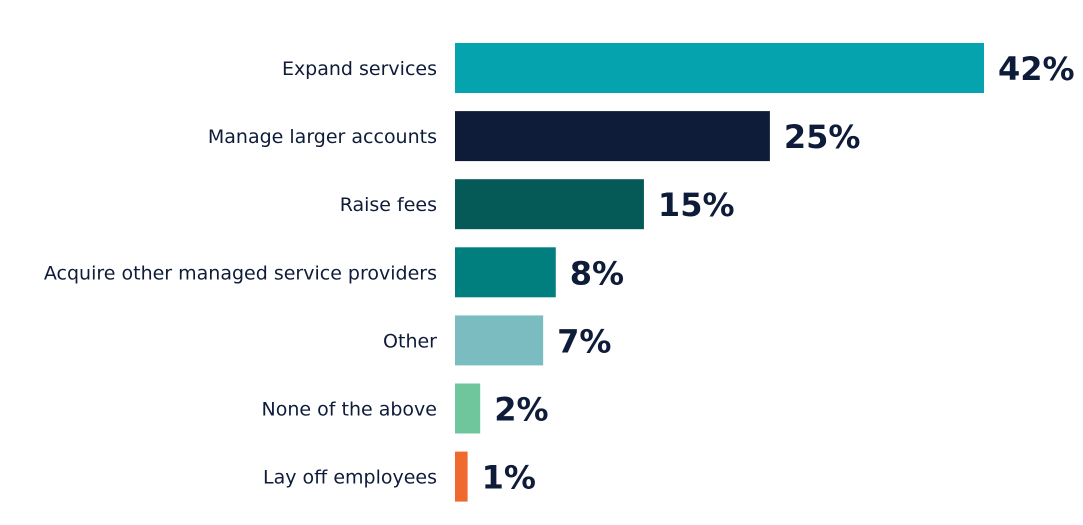 Image resolution: width=1083 pixels, height=525 pixels. What do you see at coordinates (584, 341) in the screenshot?
I see `value-label: 7%` at bounding box center [584, 341].